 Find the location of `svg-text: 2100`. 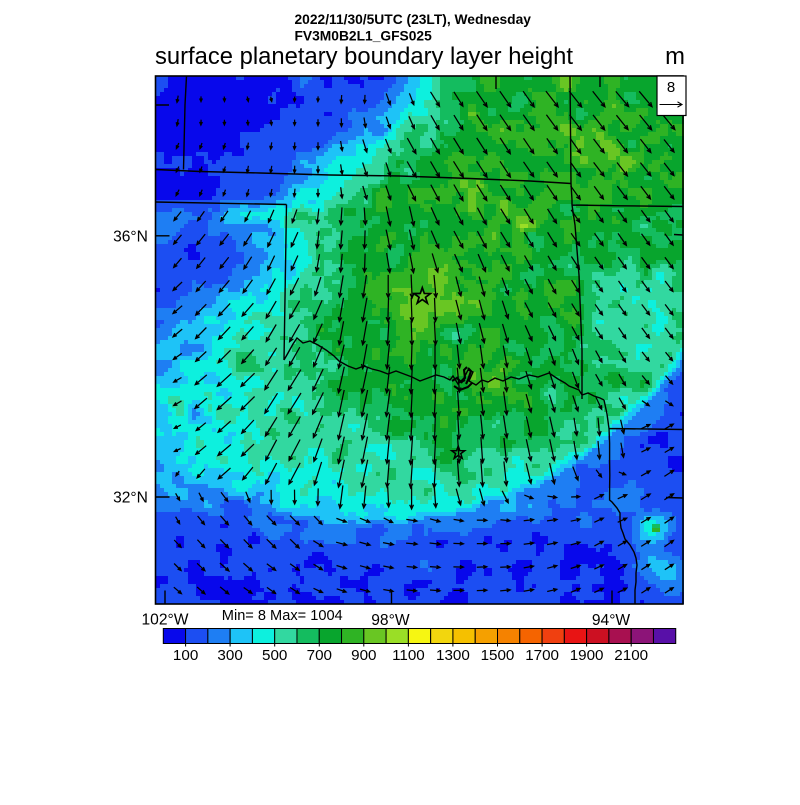

svg-text: 2100 is located at coordinates (631, 655).